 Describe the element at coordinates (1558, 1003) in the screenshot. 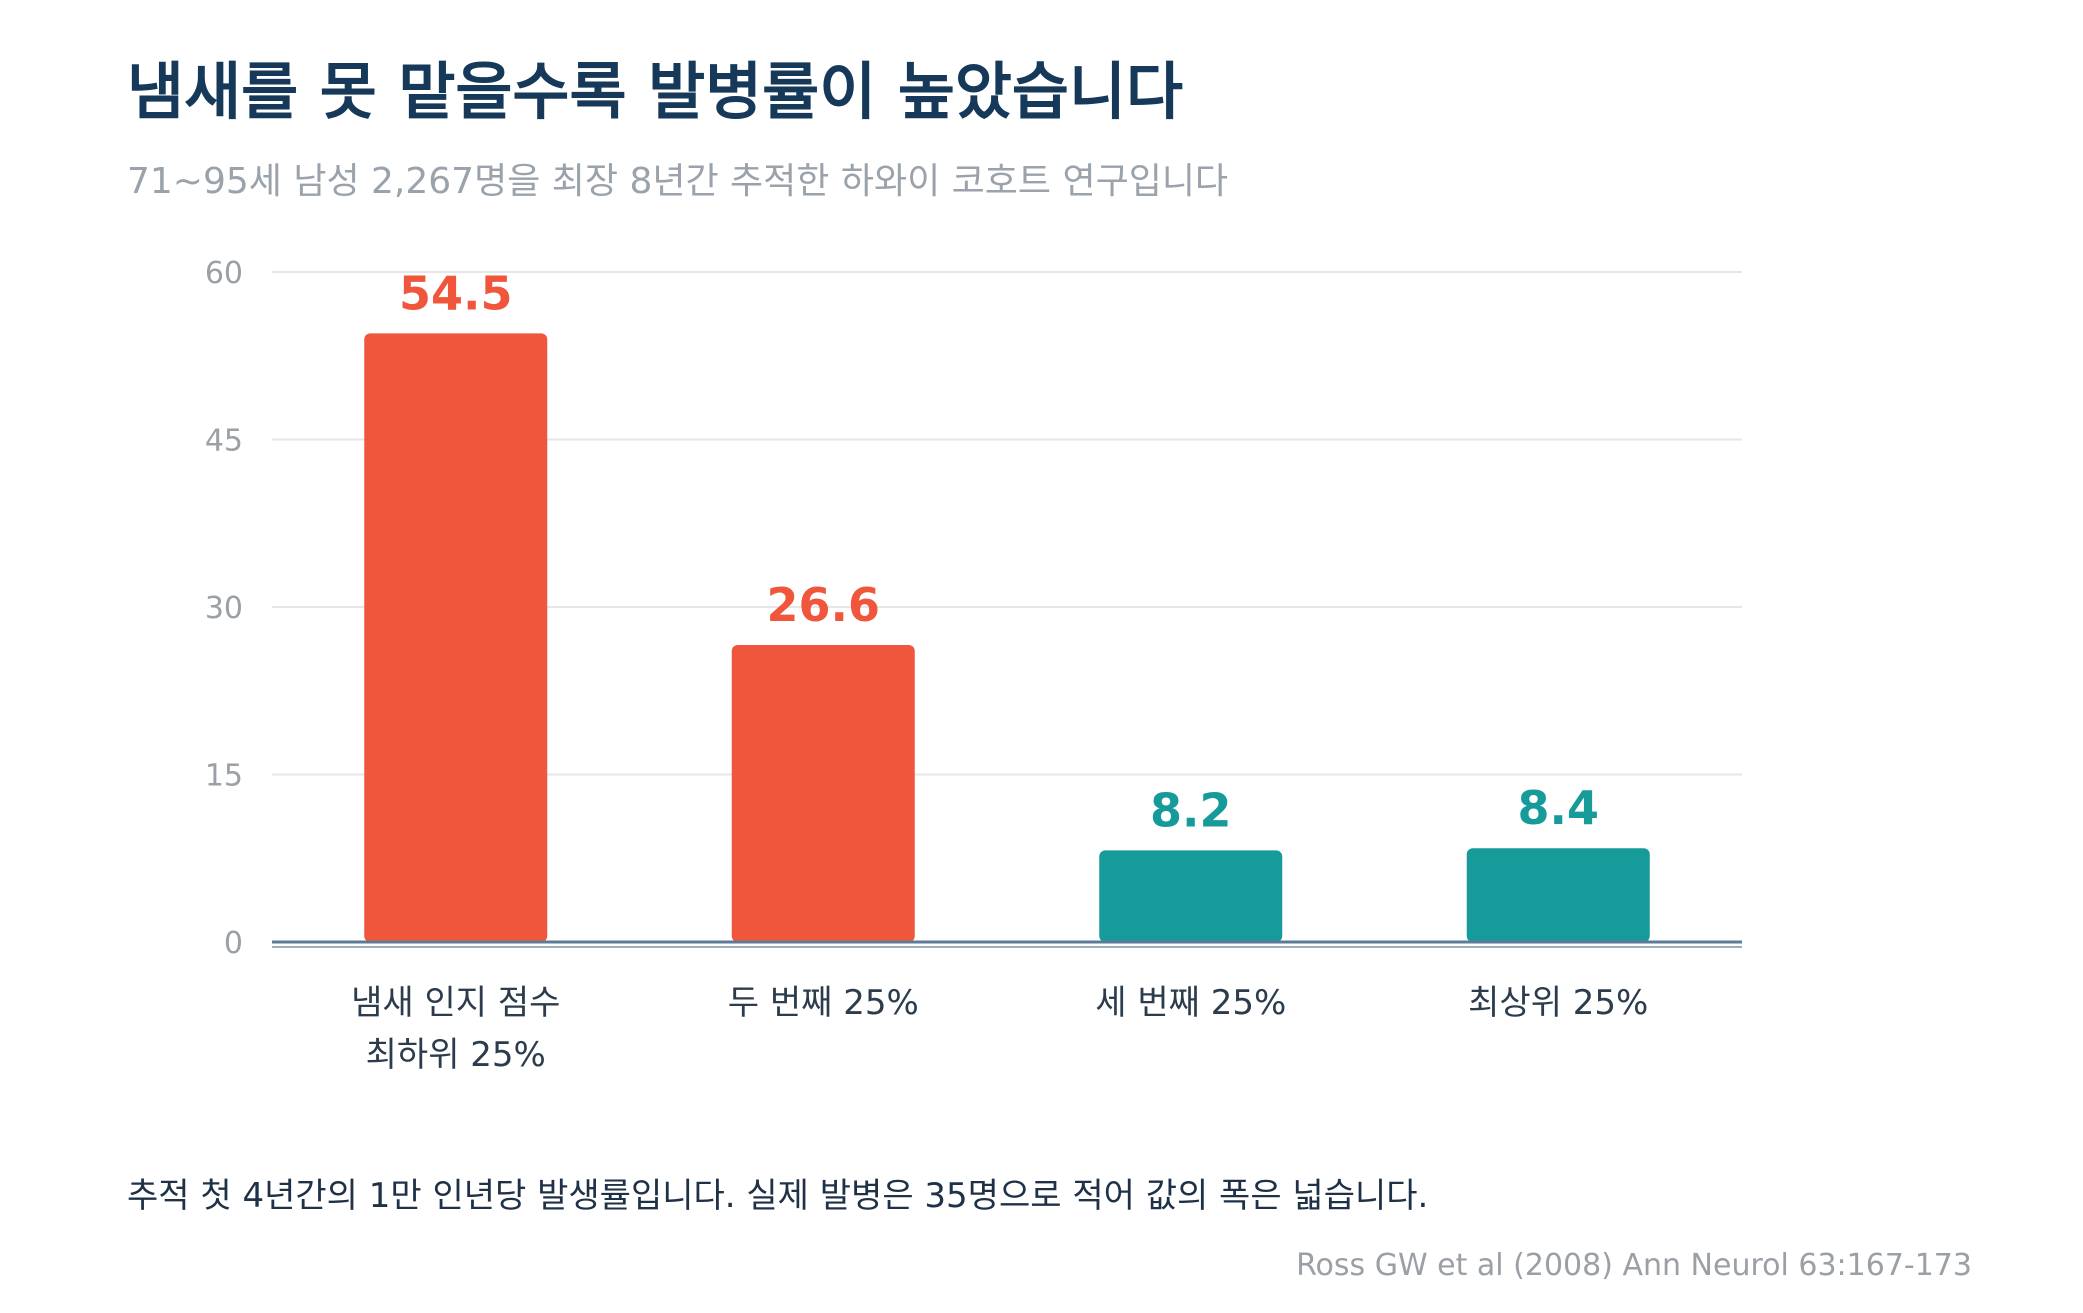

I see `x-tick-label: 최상위 25%` at that location.